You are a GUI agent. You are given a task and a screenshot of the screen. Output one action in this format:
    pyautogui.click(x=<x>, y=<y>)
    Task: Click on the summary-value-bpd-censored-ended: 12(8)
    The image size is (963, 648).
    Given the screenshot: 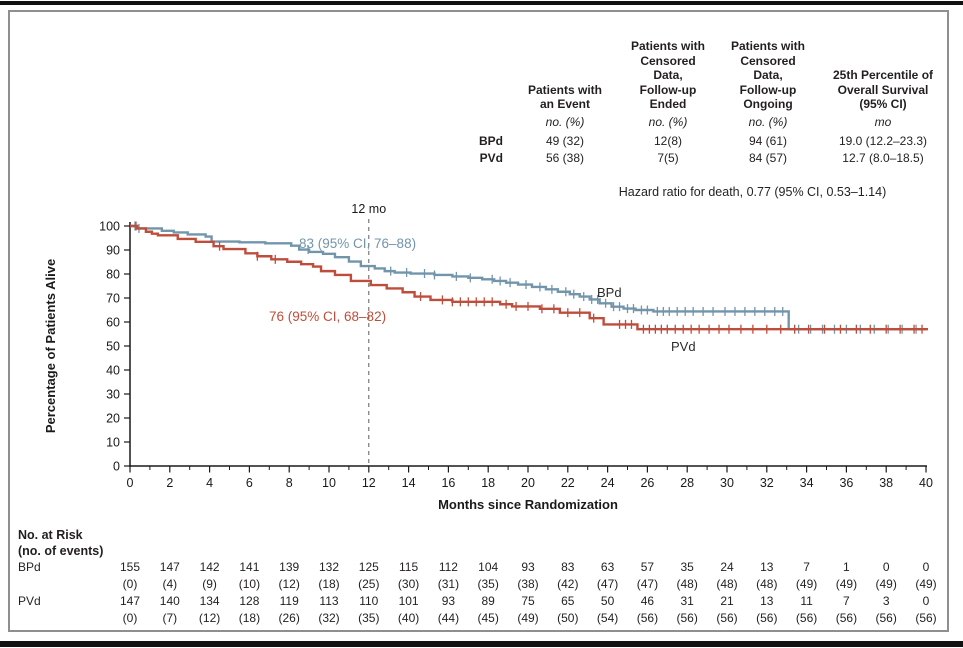 What is the action you would take?
    pyautogui.click(x=667, y=141)
    